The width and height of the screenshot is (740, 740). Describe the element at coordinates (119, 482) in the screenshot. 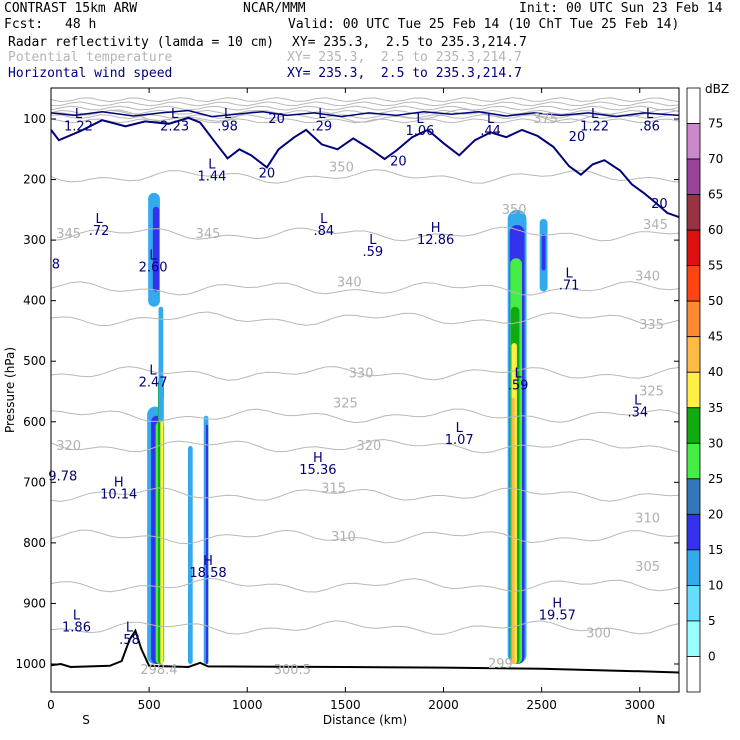

I see `extremum-type-20: H` at that location.